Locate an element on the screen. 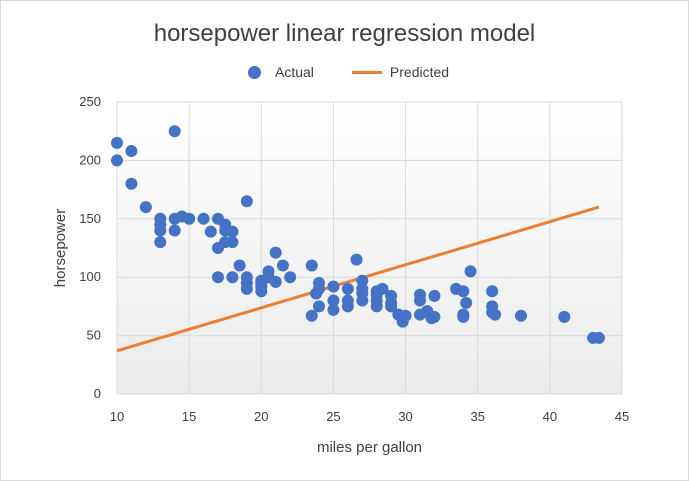 This screenshot has height=481, width=689. y-tick-label: 50 is located at coordinates (94, 335).